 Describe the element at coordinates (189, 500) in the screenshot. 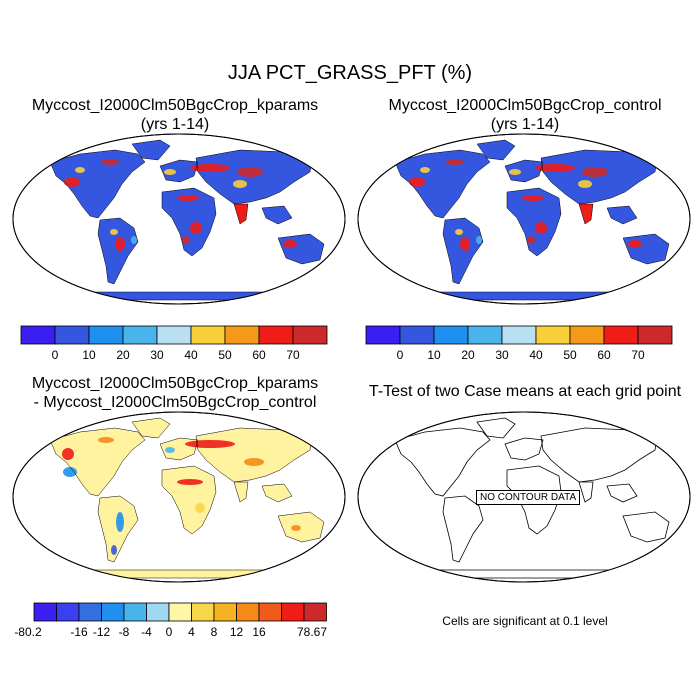

I see `coastline-africa` at that location.